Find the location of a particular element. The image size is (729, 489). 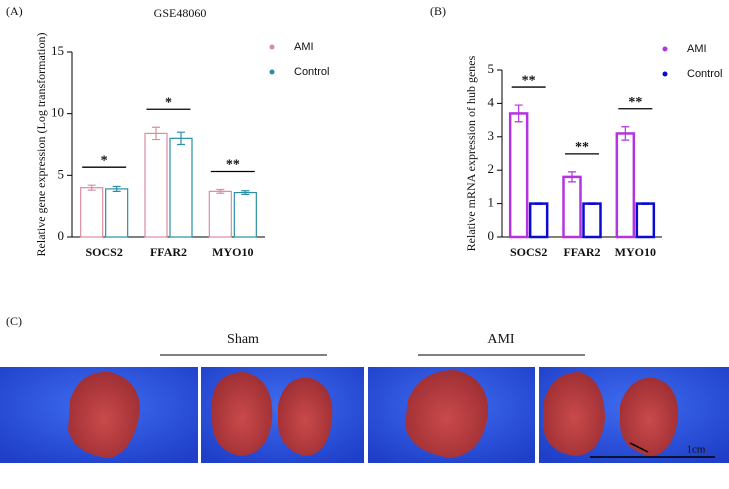

panel-label: (C) is located at coordinates (14, 321).